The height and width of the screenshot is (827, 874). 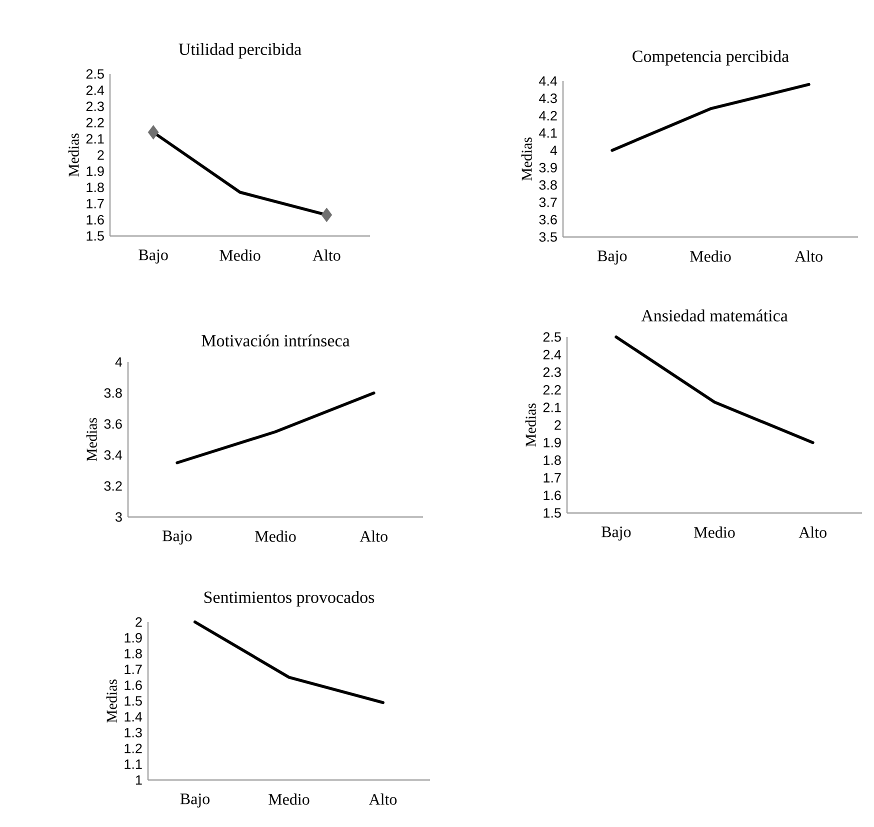 What do you see at coordinates (133, 733) in the screenshot?
I see `y-tick-label: 1.3` at bounding box center [133, 733].